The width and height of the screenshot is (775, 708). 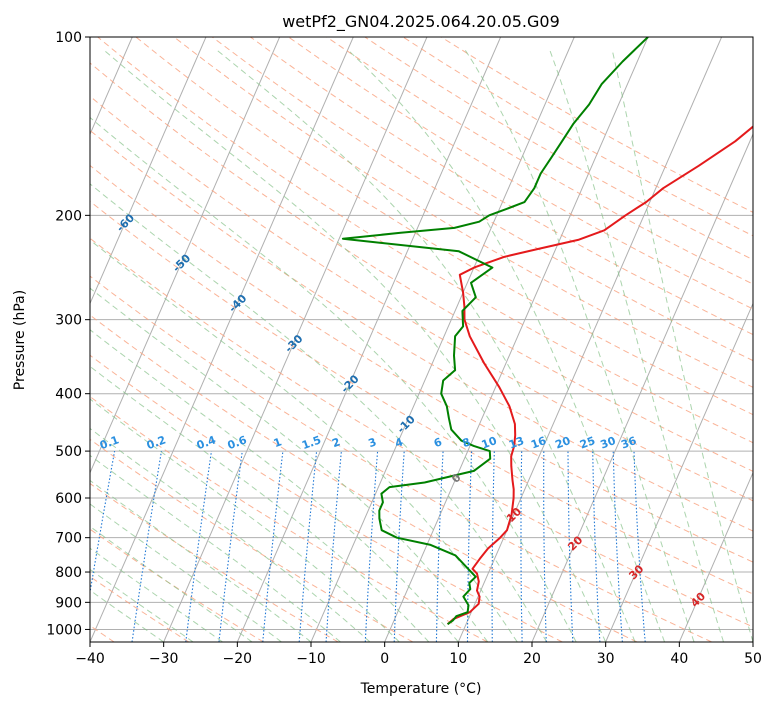 What do you see at coordinates (237, 303) in the screenshot?
I see `dry-adiabat-label: -40` at bounding box center [237, 303].